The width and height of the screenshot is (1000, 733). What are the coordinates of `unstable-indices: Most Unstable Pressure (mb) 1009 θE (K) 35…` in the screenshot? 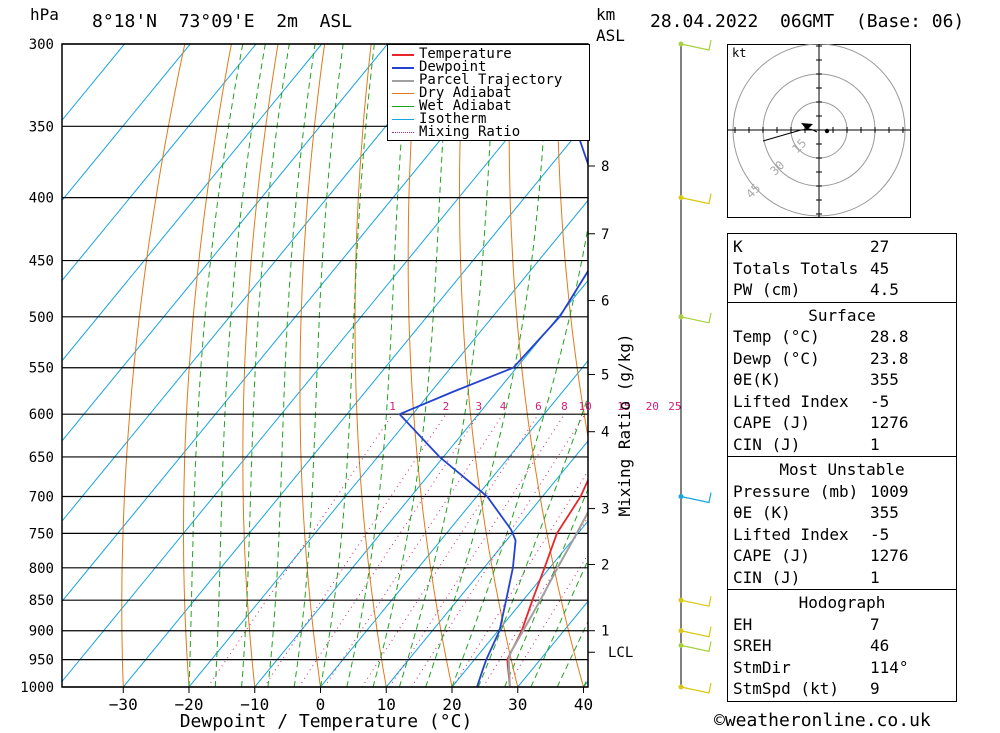 It's located at (842, 523).